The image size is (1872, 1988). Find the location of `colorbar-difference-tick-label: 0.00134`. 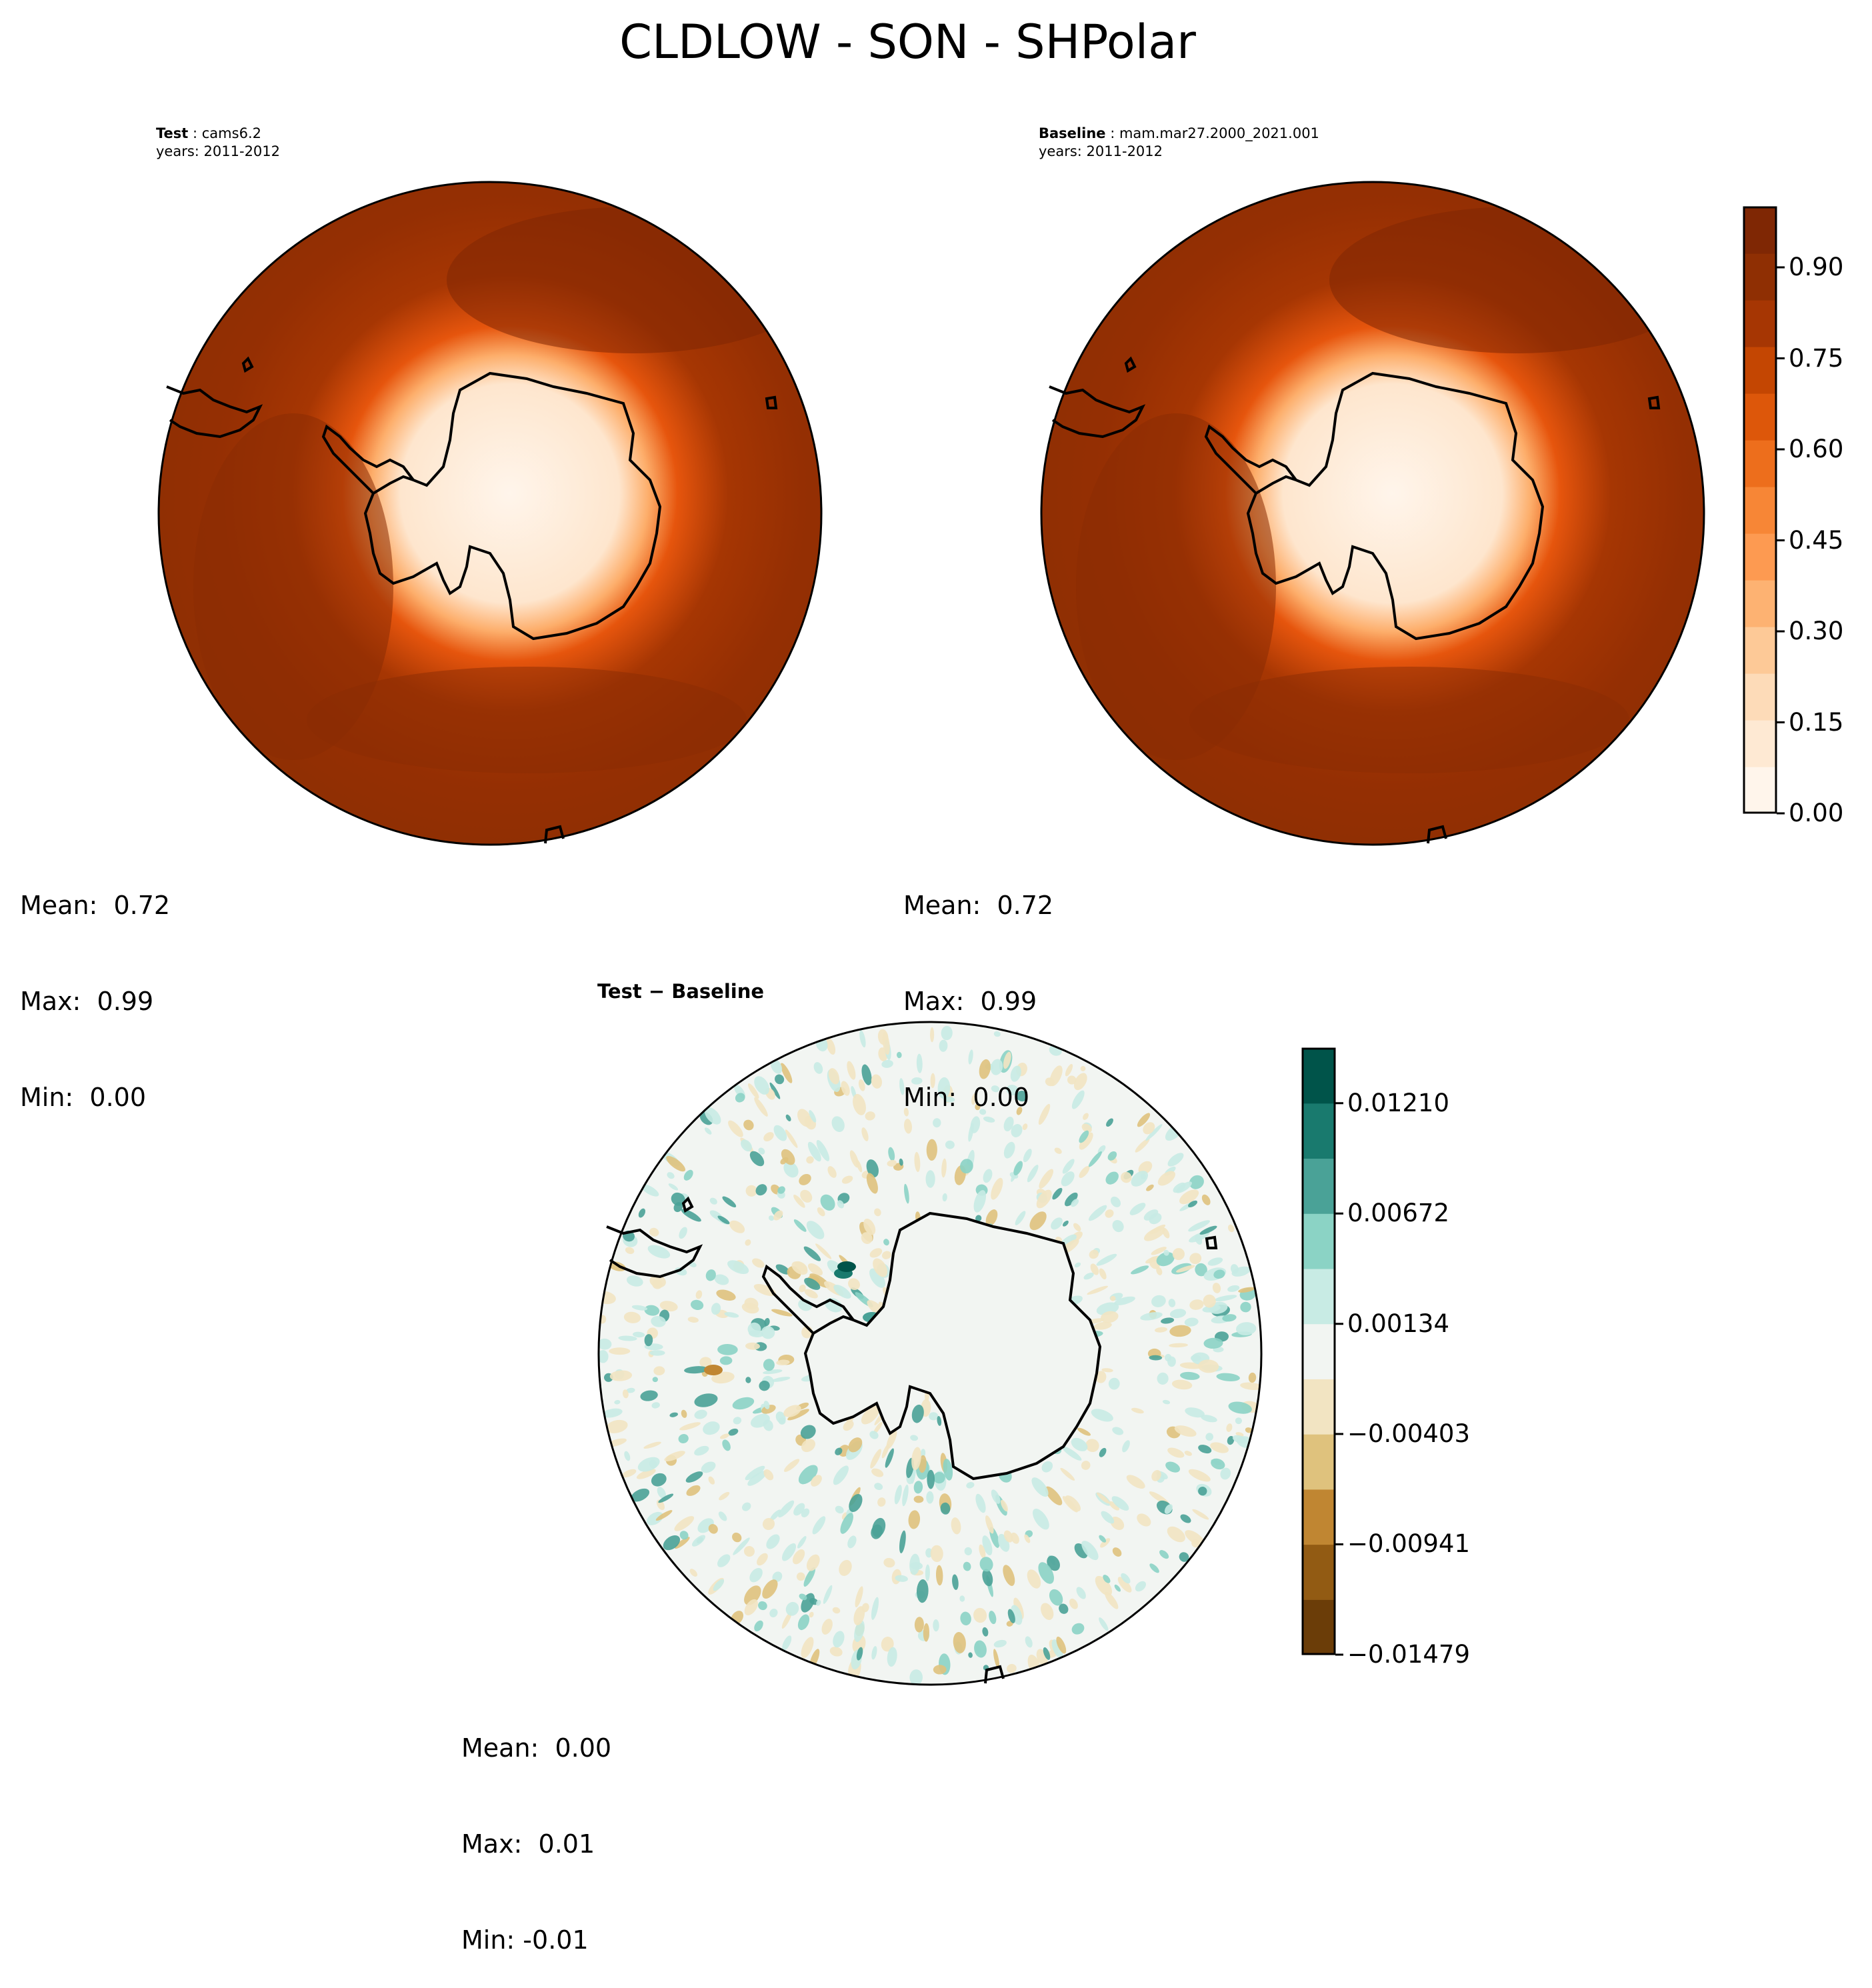

colorbar-difference-tick-label: 0.00134 is located at coordinates (1398, 1323).